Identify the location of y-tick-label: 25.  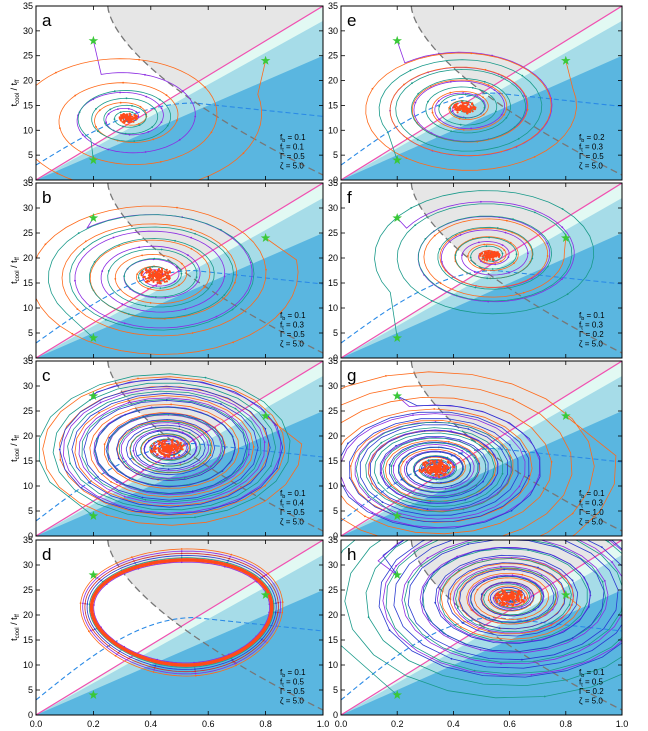
(28, 411).